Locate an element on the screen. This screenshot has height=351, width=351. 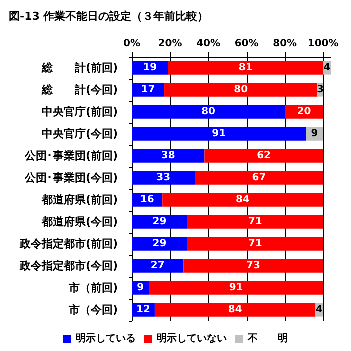
data-label: 16 is located at coordinates (147, 200).